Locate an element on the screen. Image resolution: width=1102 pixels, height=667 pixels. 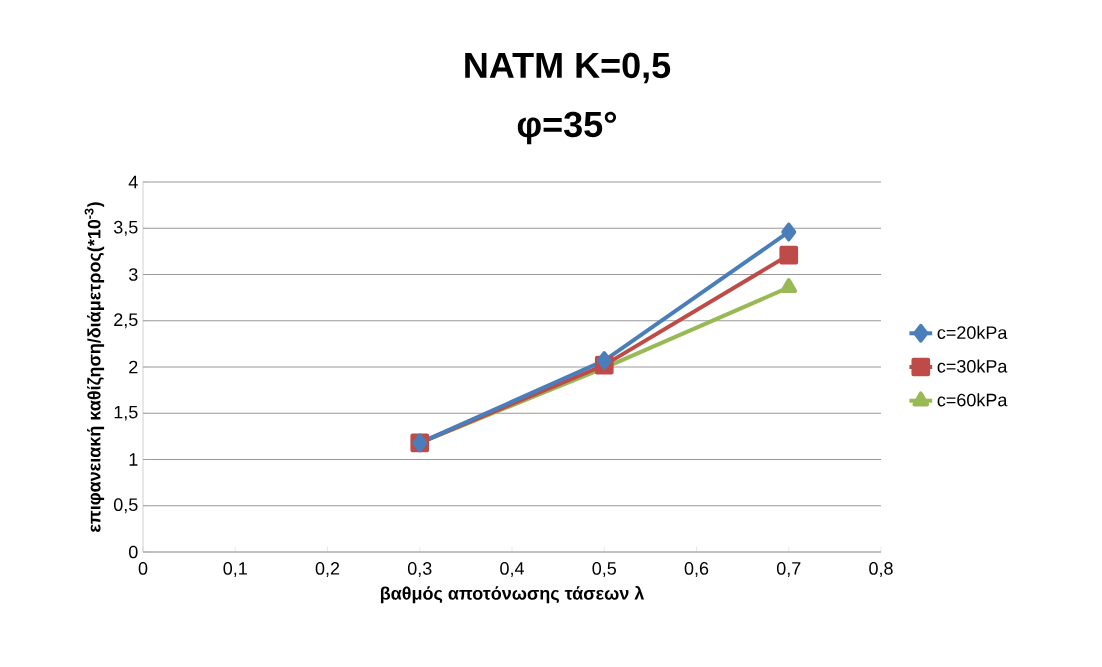
chart-subtitle: φ=35° is located at coordinates (567, 128).